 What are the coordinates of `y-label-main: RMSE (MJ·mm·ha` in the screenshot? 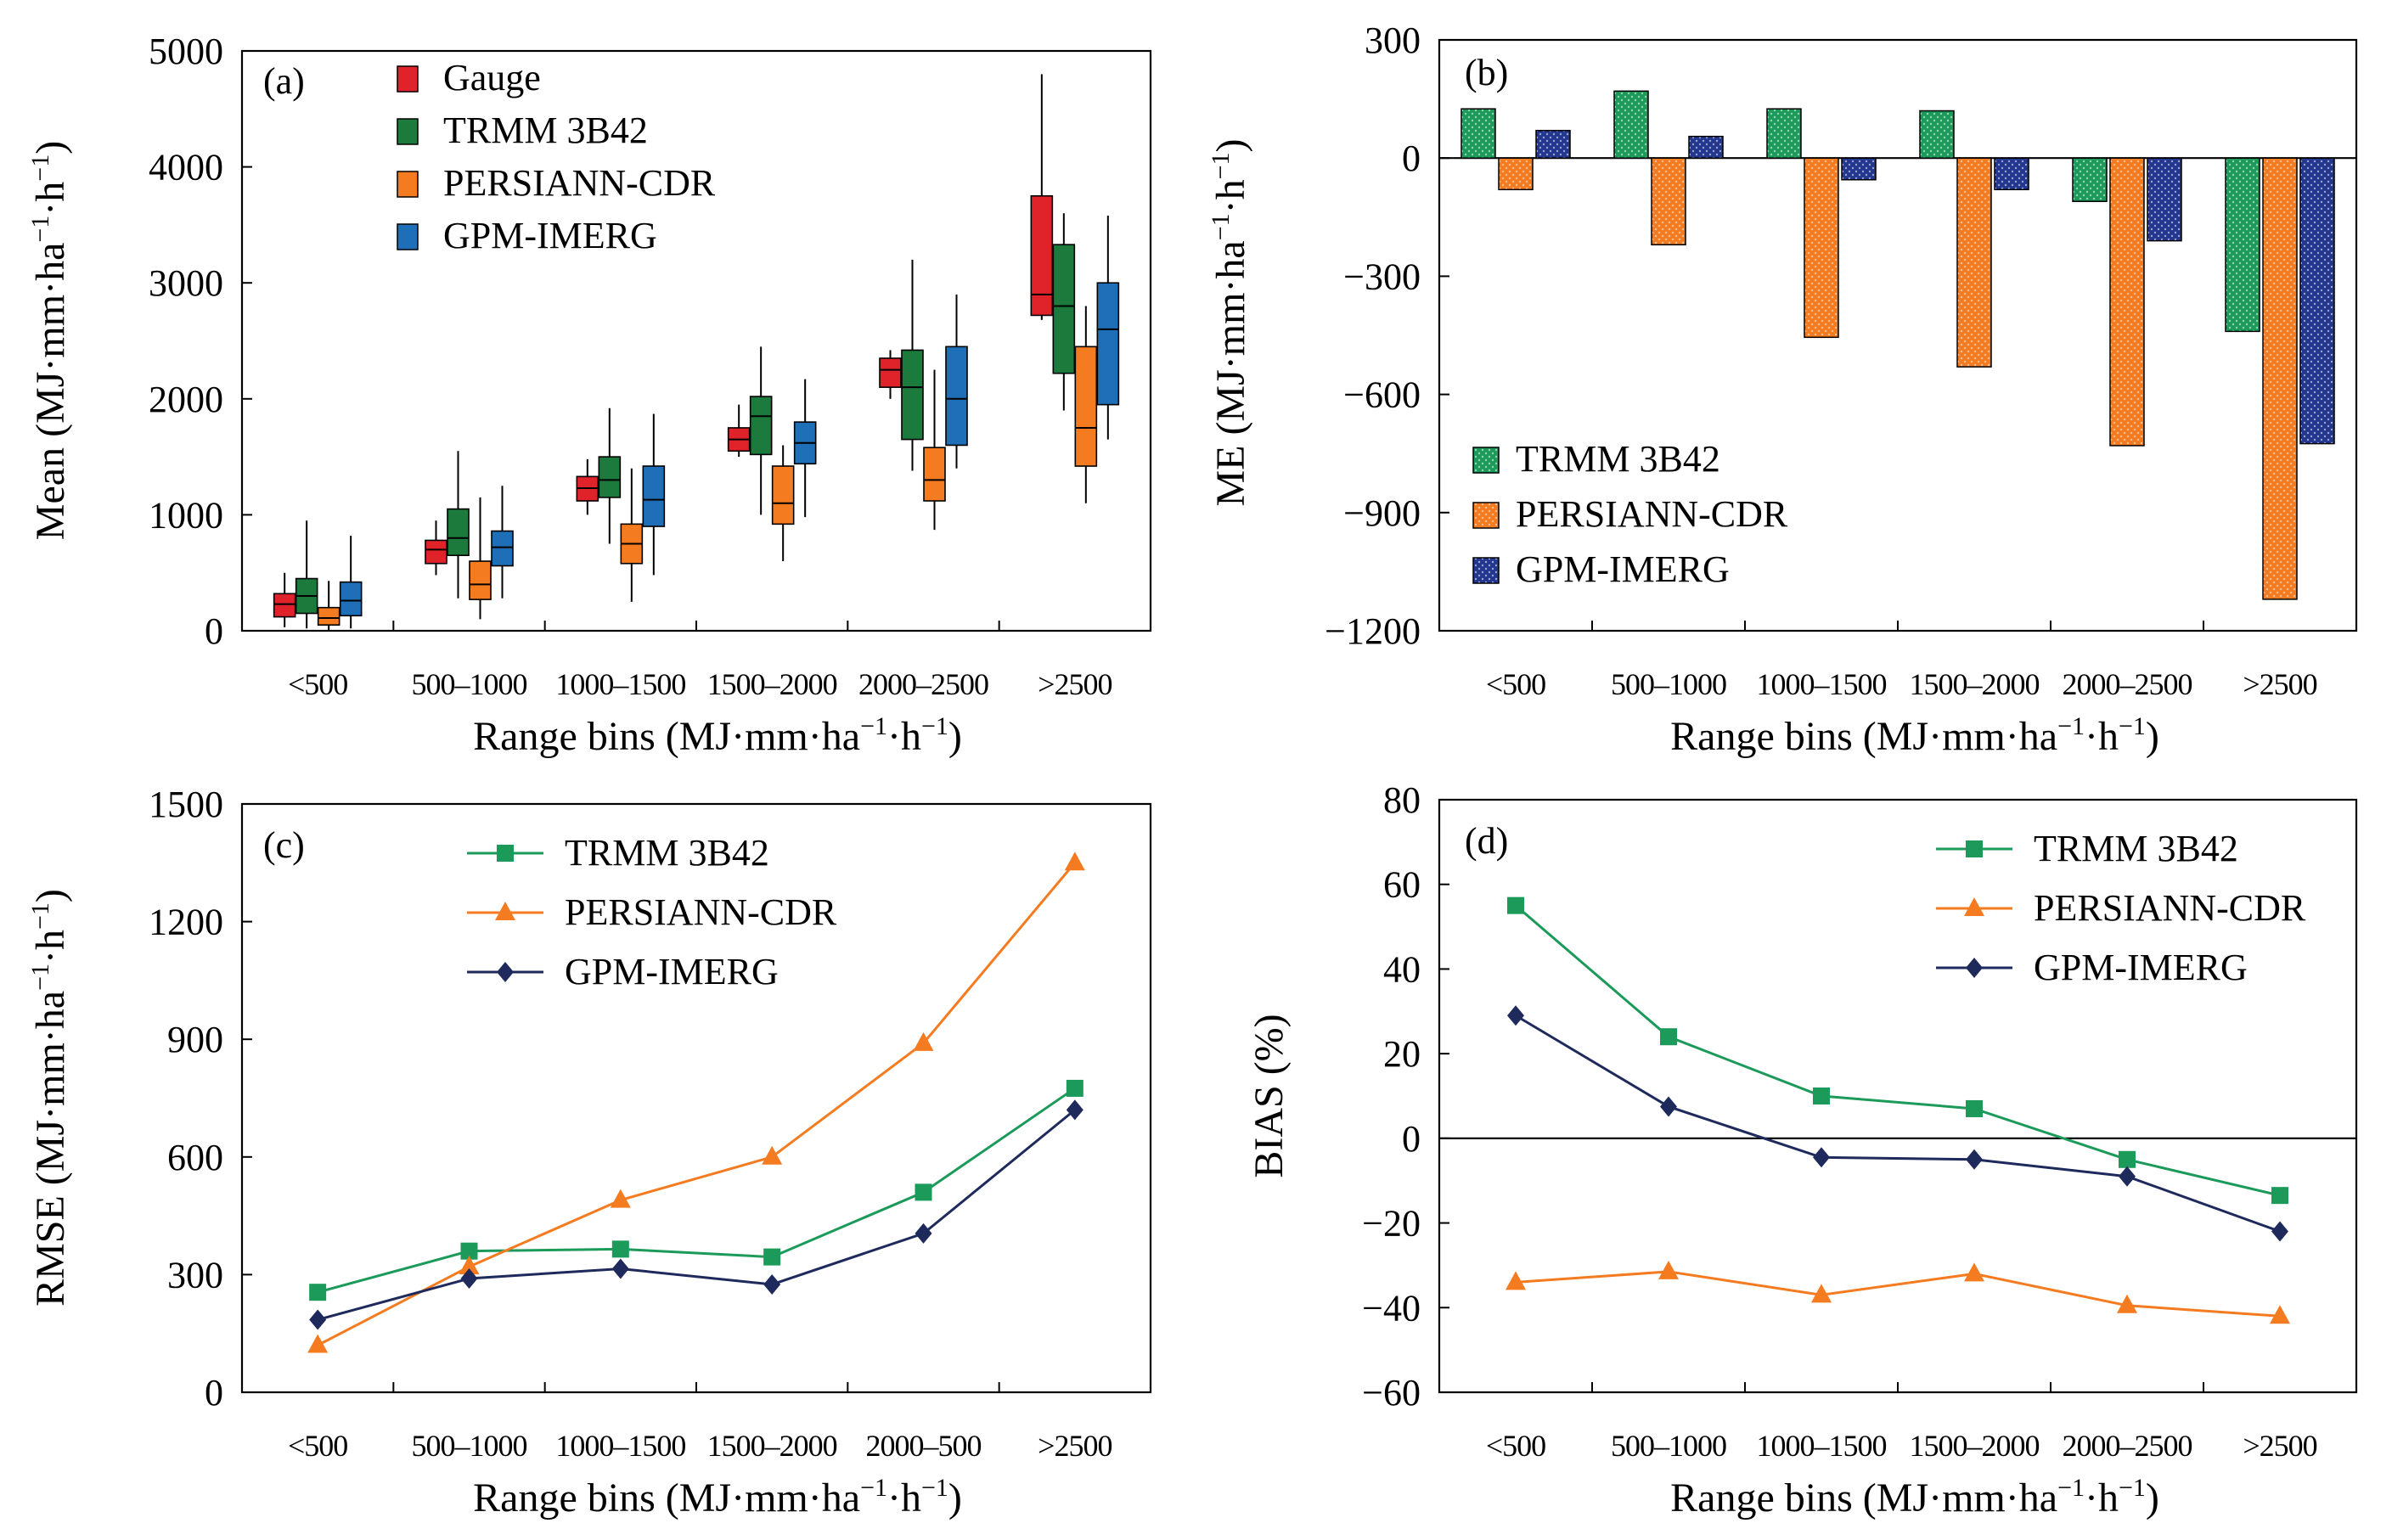 It's located at (50, 1149).